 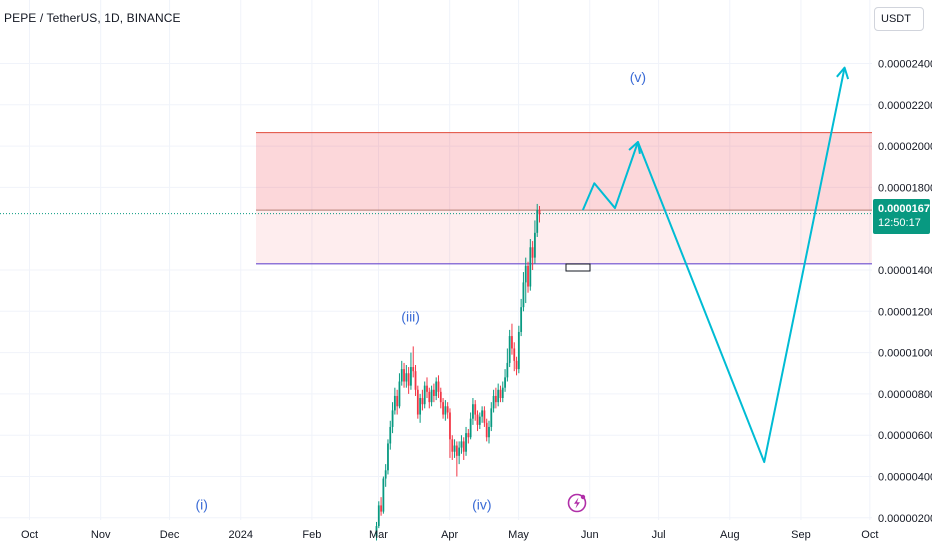 What do you see at coordinates (578, 267) in the screenshot?
I see `marker-box` at bounding box center [578, 267].